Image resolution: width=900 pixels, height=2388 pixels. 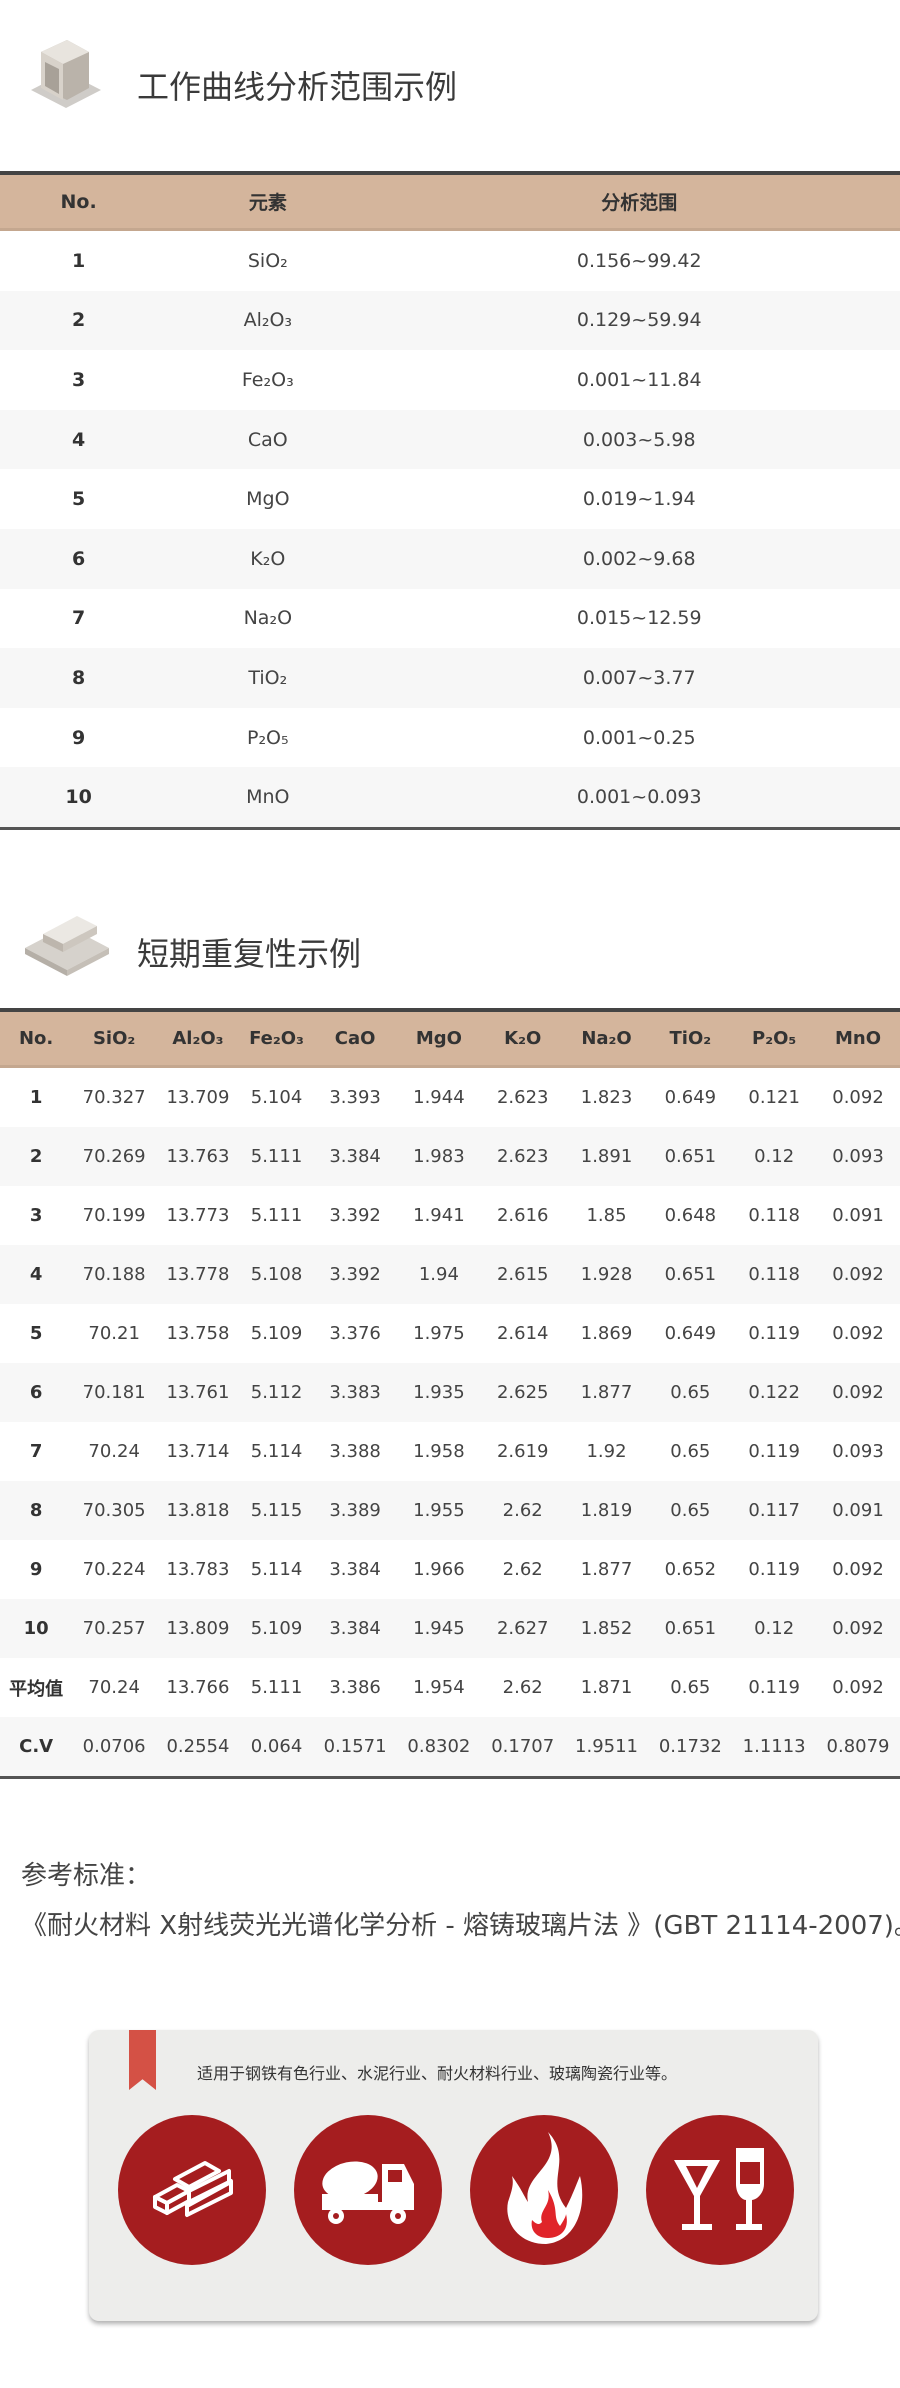 I want to click on table-cell: 5.112, so click(x=276, y=1392).